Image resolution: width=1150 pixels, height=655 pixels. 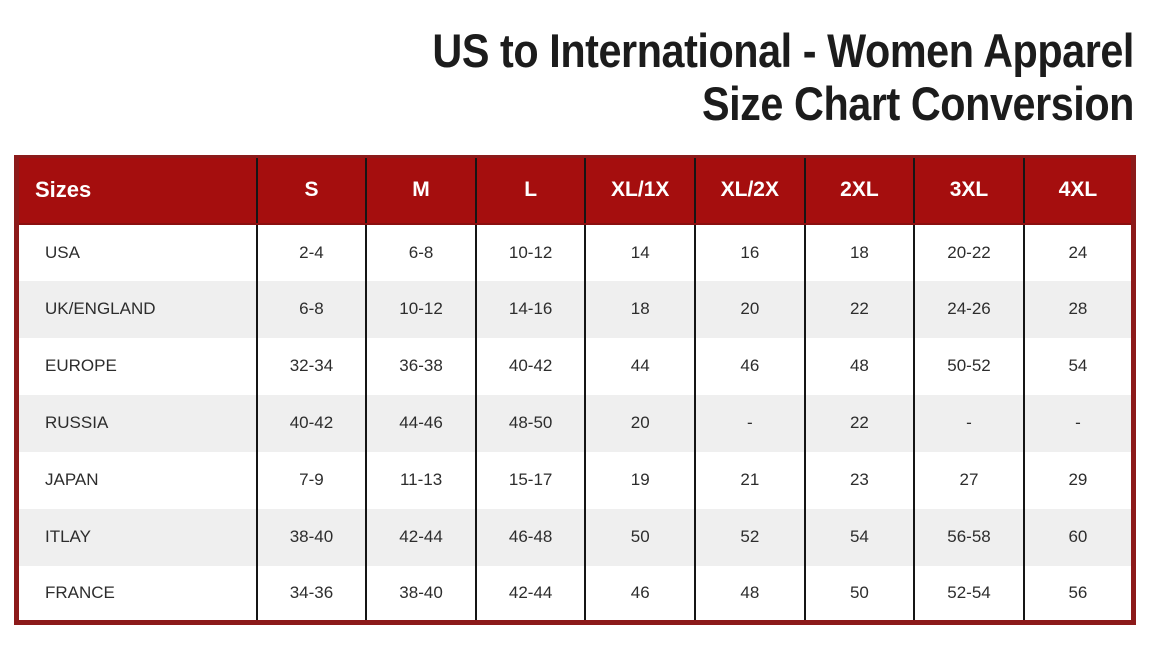 I want to click on table-row-uk-england: UK/ENGLAND 6-8 10-12 14-16 18 20 22 24-26 28, so click(x=575, y=309).